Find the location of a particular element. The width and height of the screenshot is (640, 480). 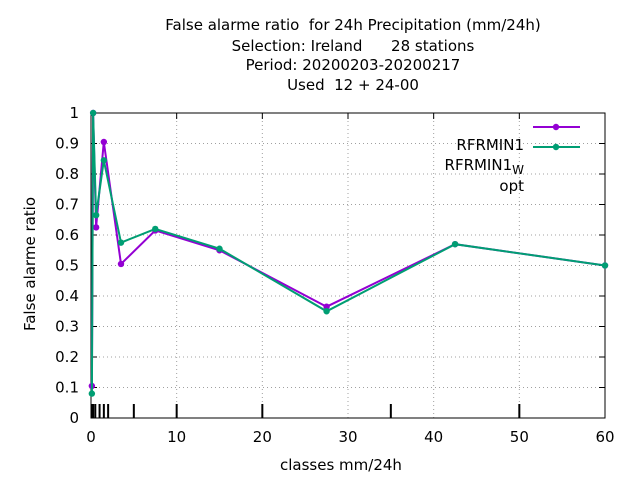

y-tick-label: 0.1 is located at coordinates (67, 388).